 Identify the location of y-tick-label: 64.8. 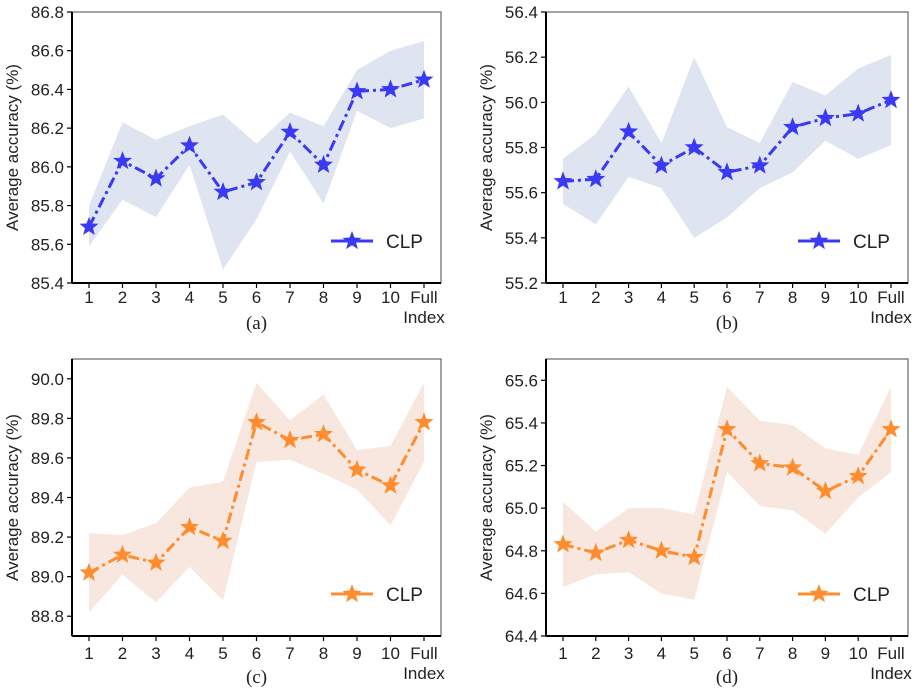
(521, 551).